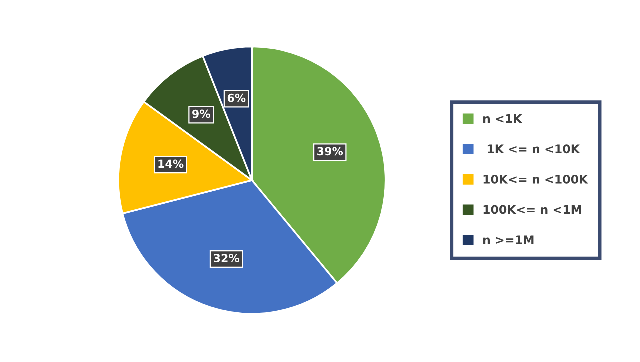 This screenshot has width=640, height=362. Describe the element at coordinates (331, 151) in the screenshot. I see `data-label: 39%` at that location.